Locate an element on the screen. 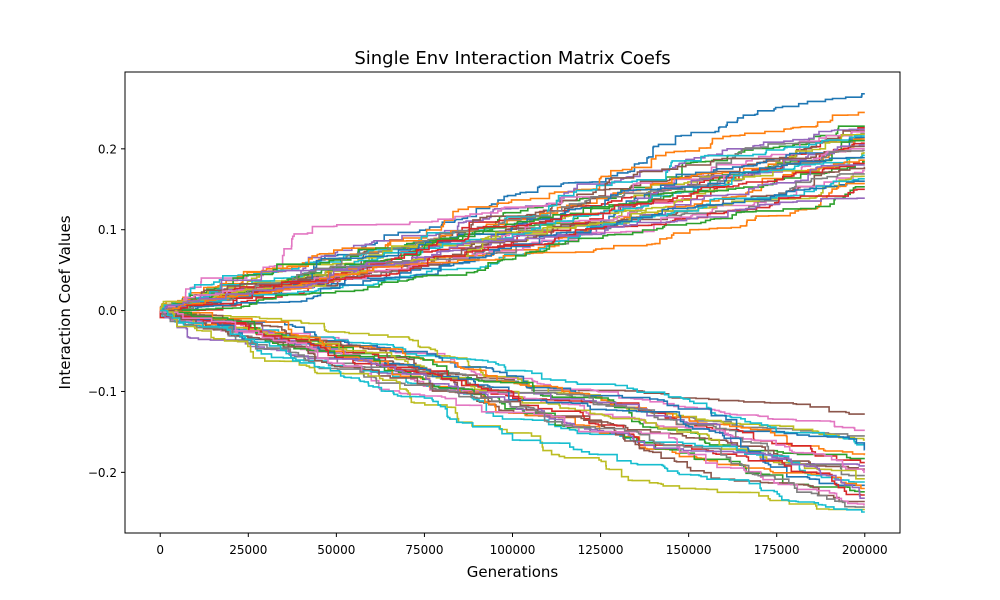 This screenshot has height=600, width=1000. y-tick-label: −0.2 is located at coordinates (102, 473).